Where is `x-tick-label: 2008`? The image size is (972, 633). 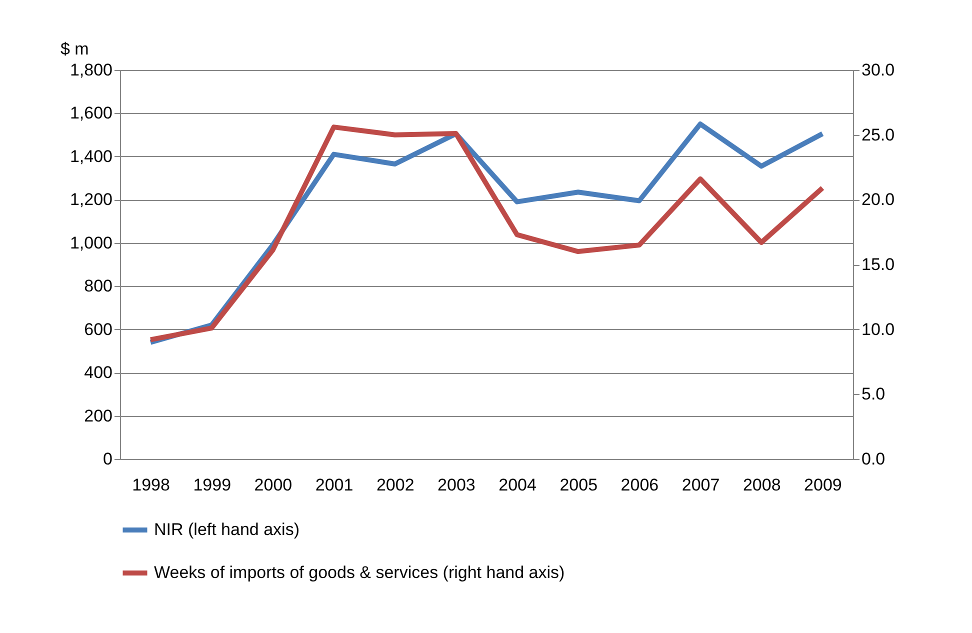
x-tick-label: 2008 is located at coordinates (761, 485).